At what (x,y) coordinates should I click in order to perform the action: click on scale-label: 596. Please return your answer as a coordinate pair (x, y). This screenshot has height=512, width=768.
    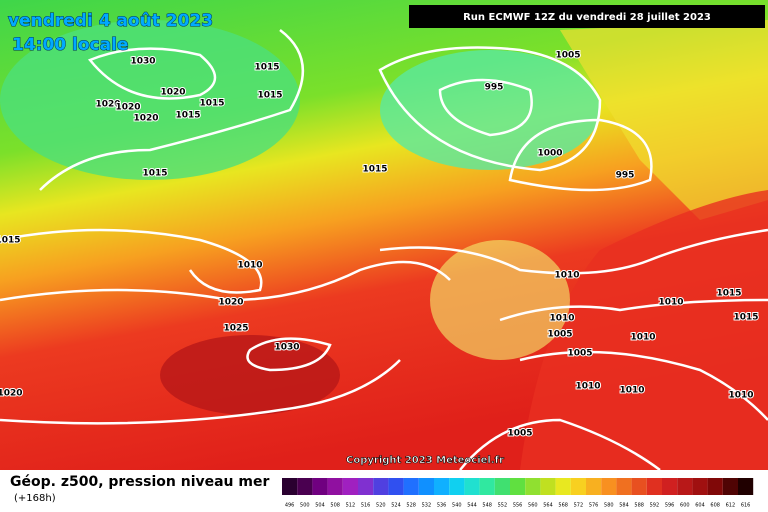
    Looking at the image, I should click on (670, 506).